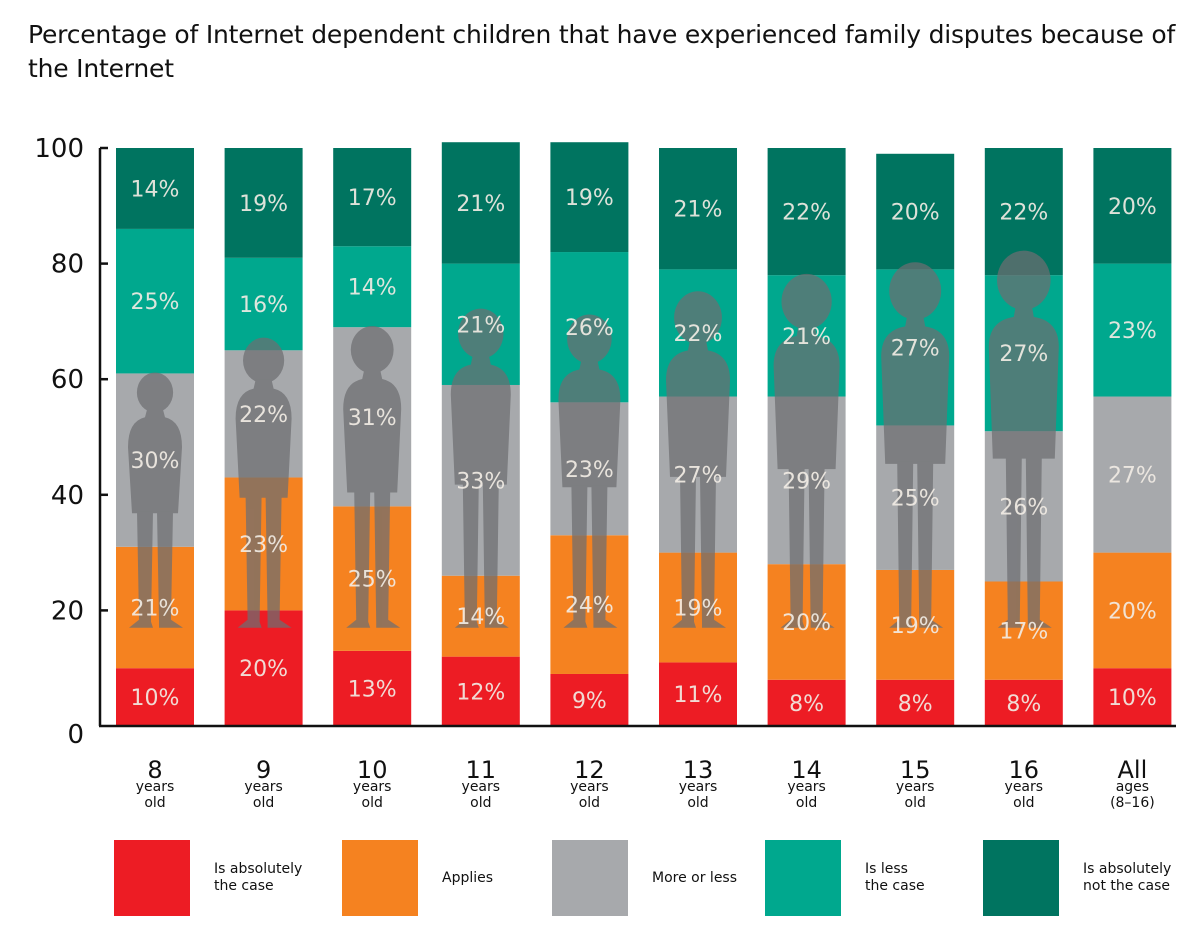 The height and width of the screenshot is (952, 1200). What do you see at coordinates (67, 611) in the screenshot?
I see `y-tick-label: 20` at bounding box center [67, 611].